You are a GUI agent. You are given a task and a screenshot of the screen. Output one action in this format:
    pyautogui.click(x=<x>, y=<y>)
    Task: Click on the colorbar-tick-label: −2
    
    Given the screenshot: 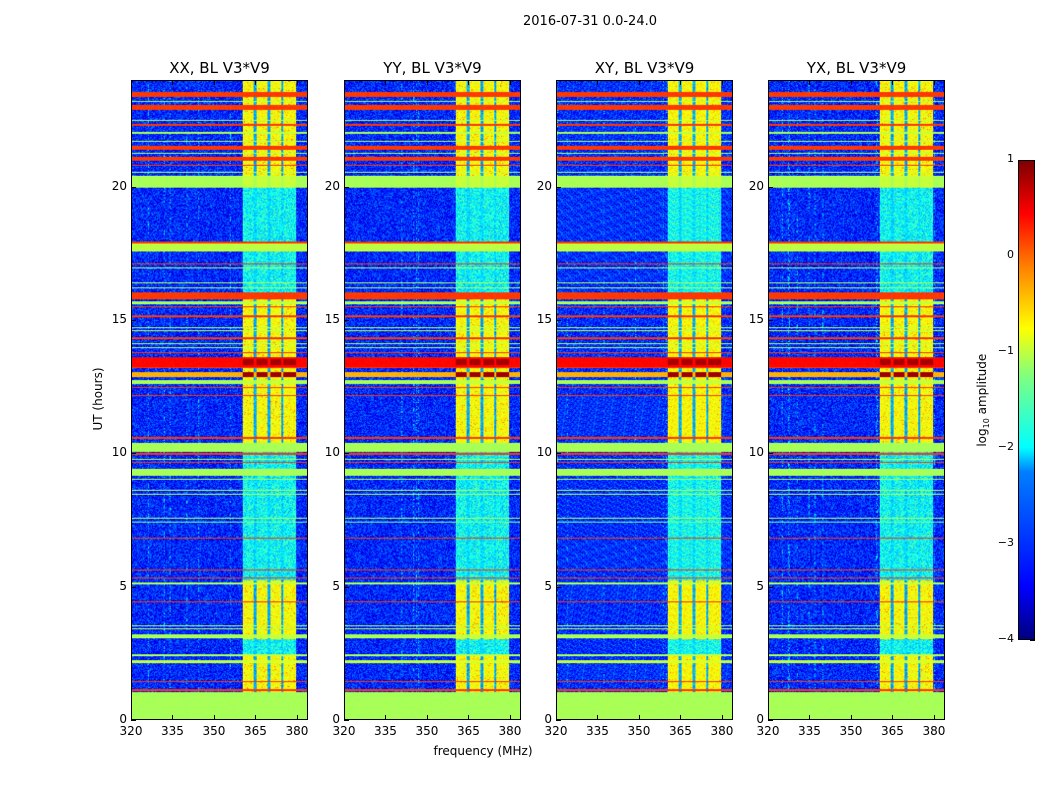 What is the action you would take?
    pyautogui.click(x=1005, y=446)
    